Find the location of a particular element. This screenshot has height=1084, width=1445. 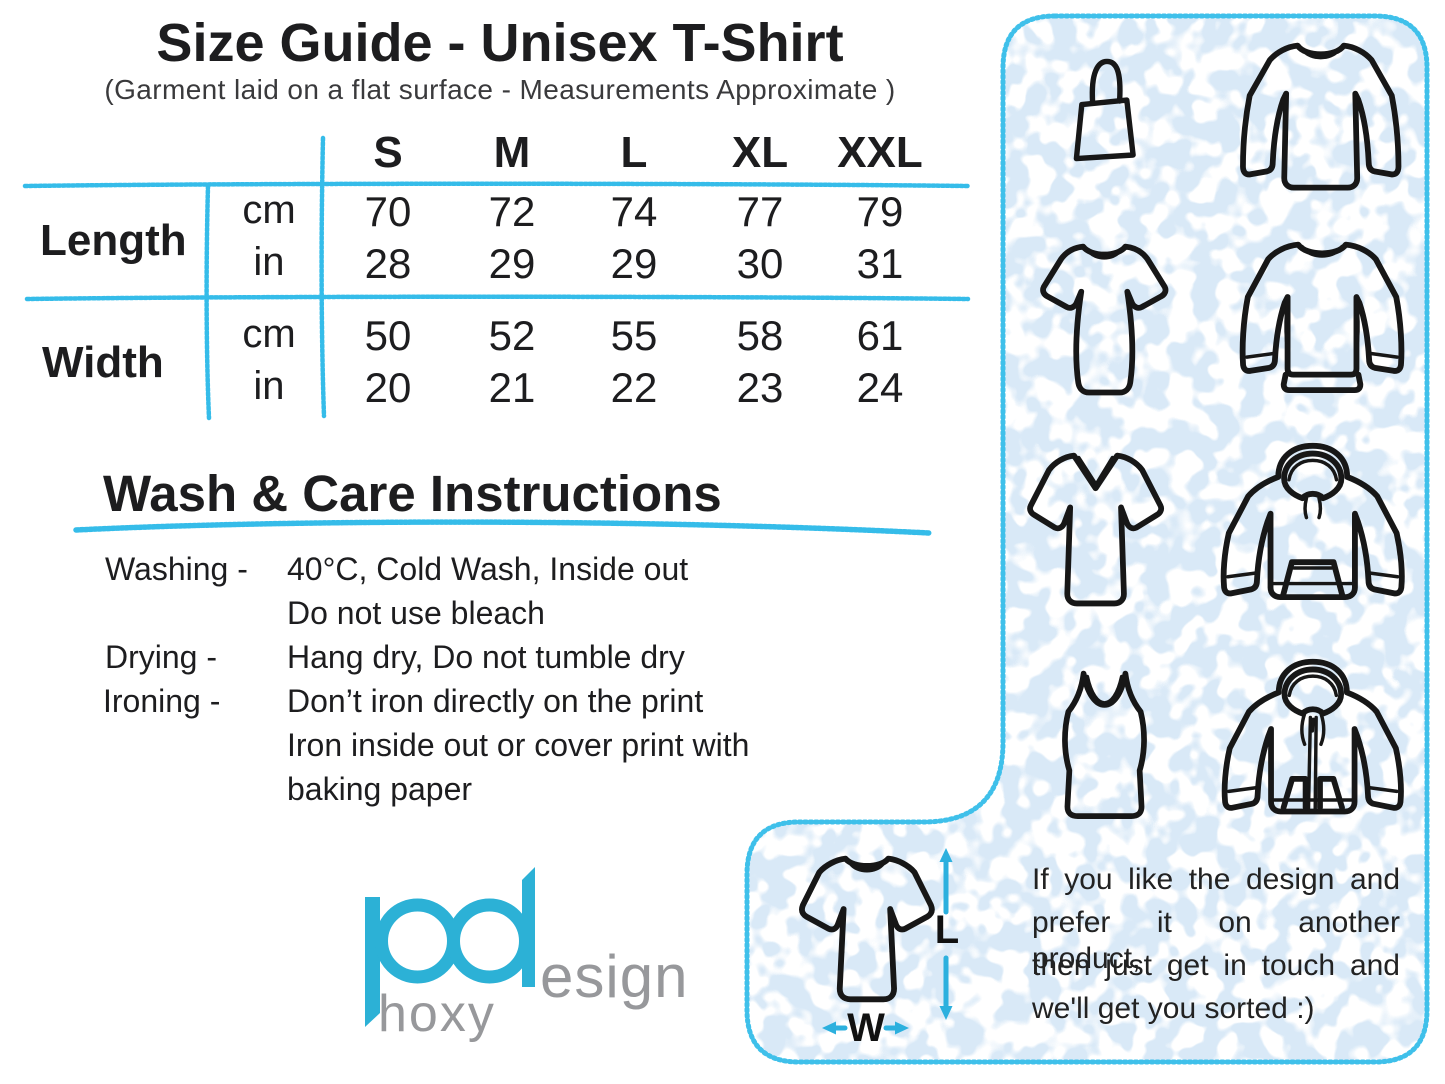

care-heading: Wash & Care Instructions is located at coordinates (412, 493).